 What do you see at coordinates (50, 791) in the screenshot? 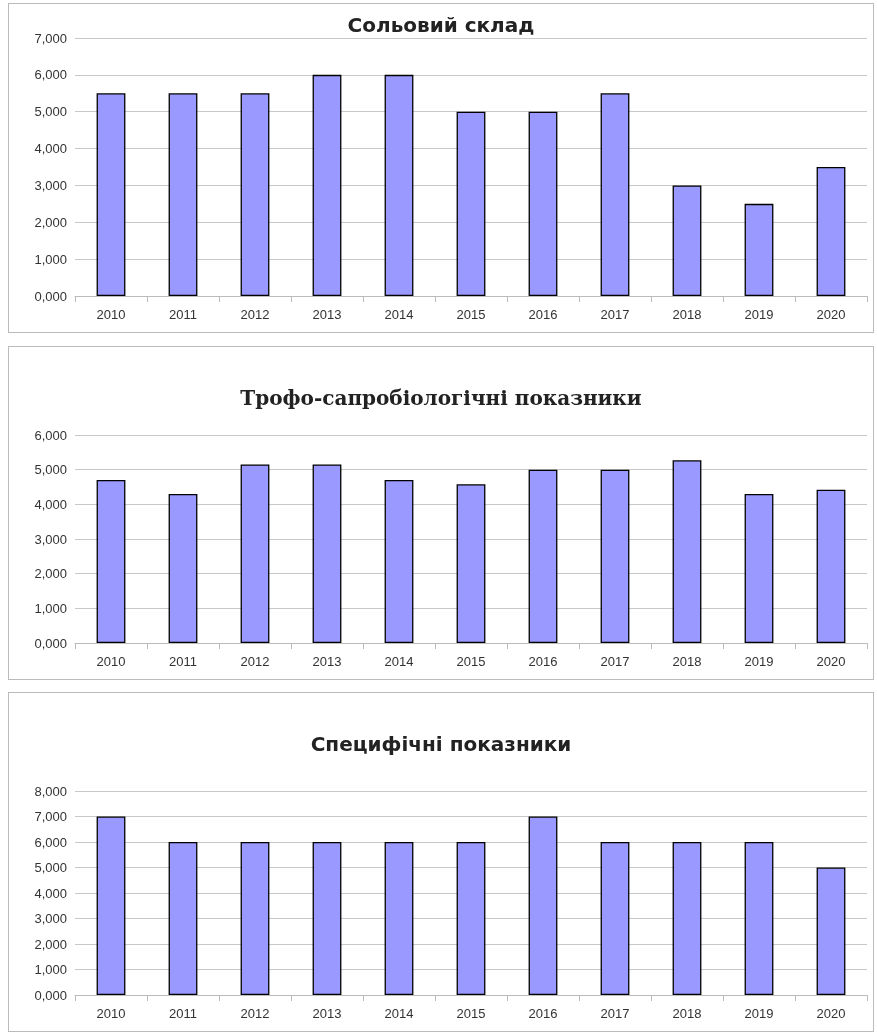
I see `y-tick-label: 8,000` at bounding box center [50, 791].